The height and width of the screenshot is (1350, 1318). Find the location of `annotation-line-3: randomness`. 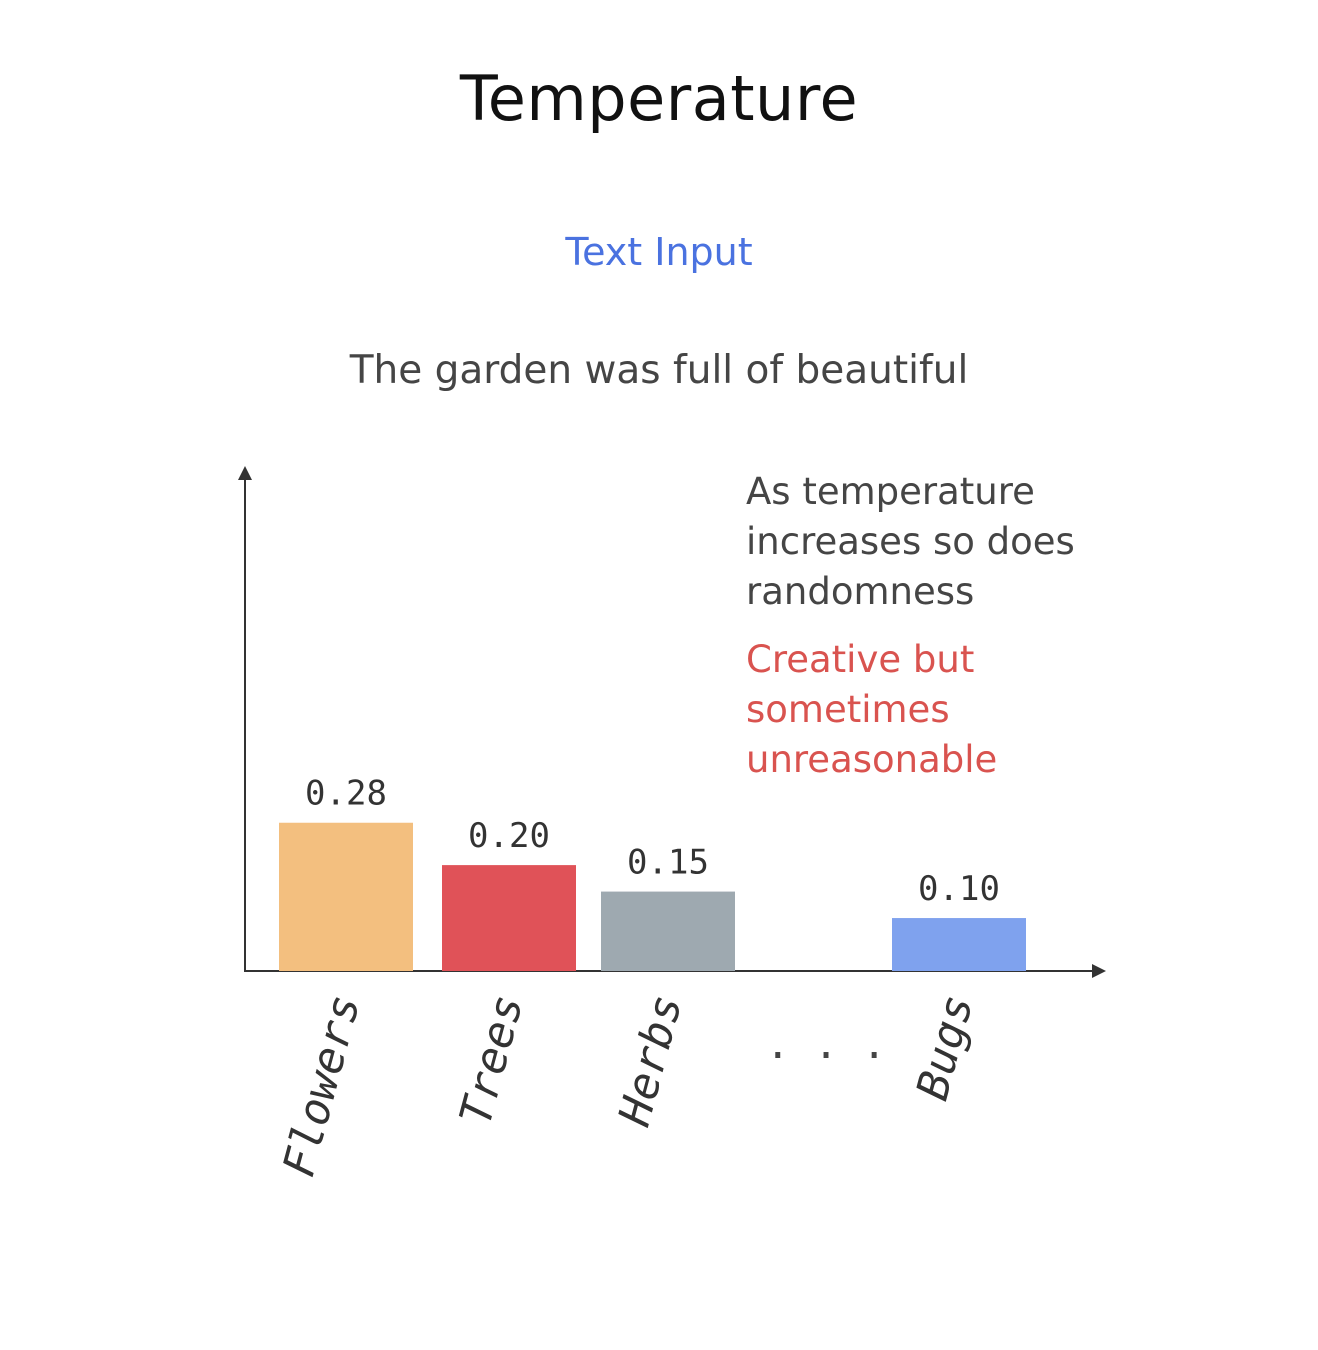

annotation-line-3: randomness is located at coordinates (860, 591).